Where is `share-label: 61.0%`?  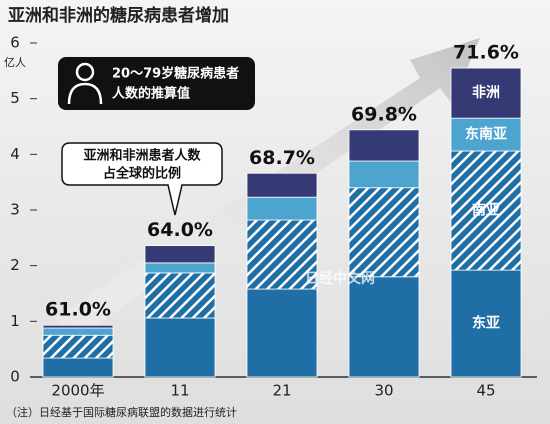 share-label: 61.0% is located at coordinates (78, 310).